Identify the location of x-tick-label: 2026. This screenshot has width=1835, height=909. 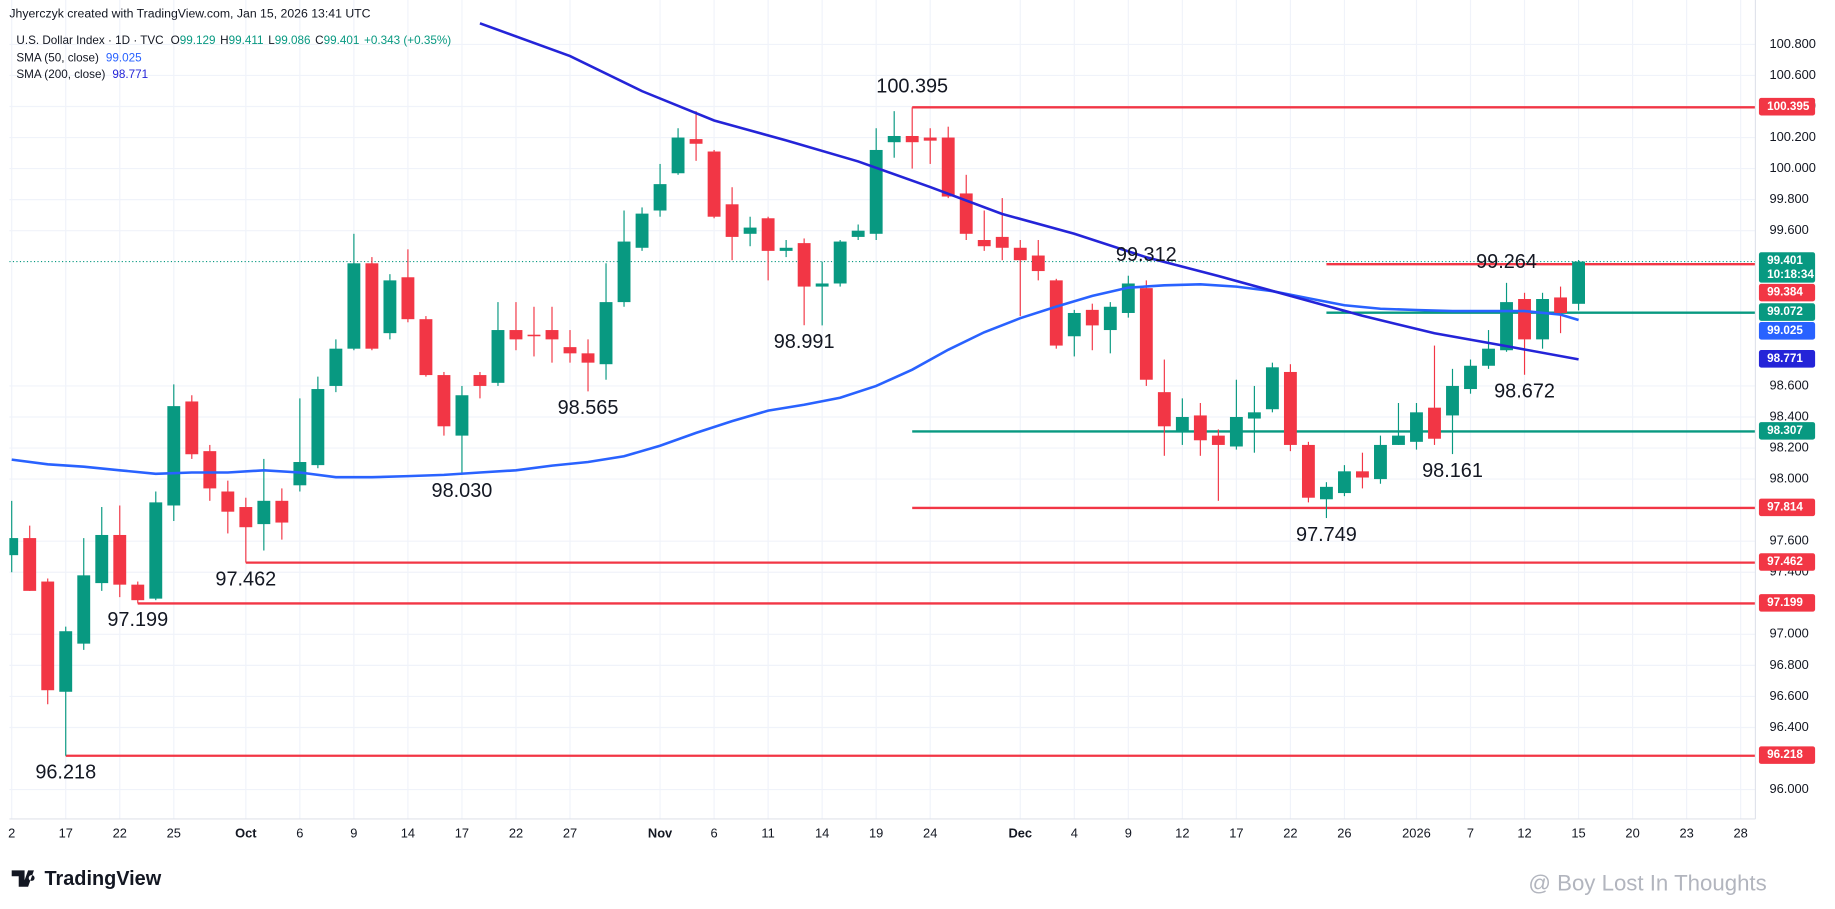
(1416, 833).